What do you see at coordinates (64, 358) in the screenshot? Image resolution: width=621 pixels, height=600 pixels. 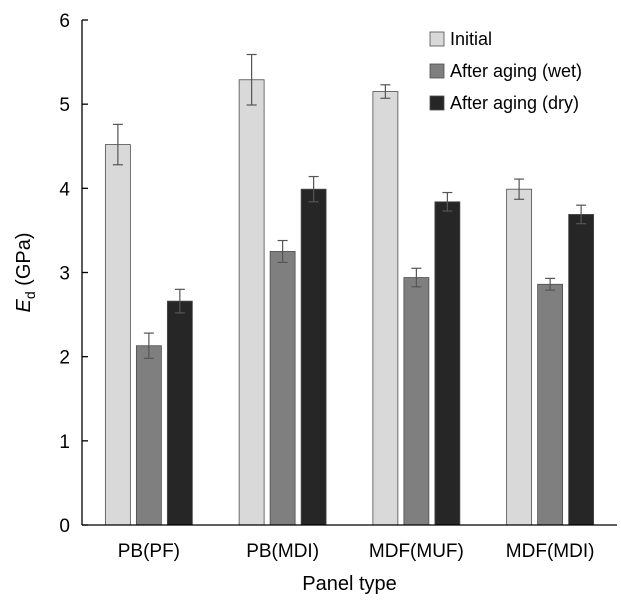 I see `y-tick-label: 2` at bounding box center [64, 358].